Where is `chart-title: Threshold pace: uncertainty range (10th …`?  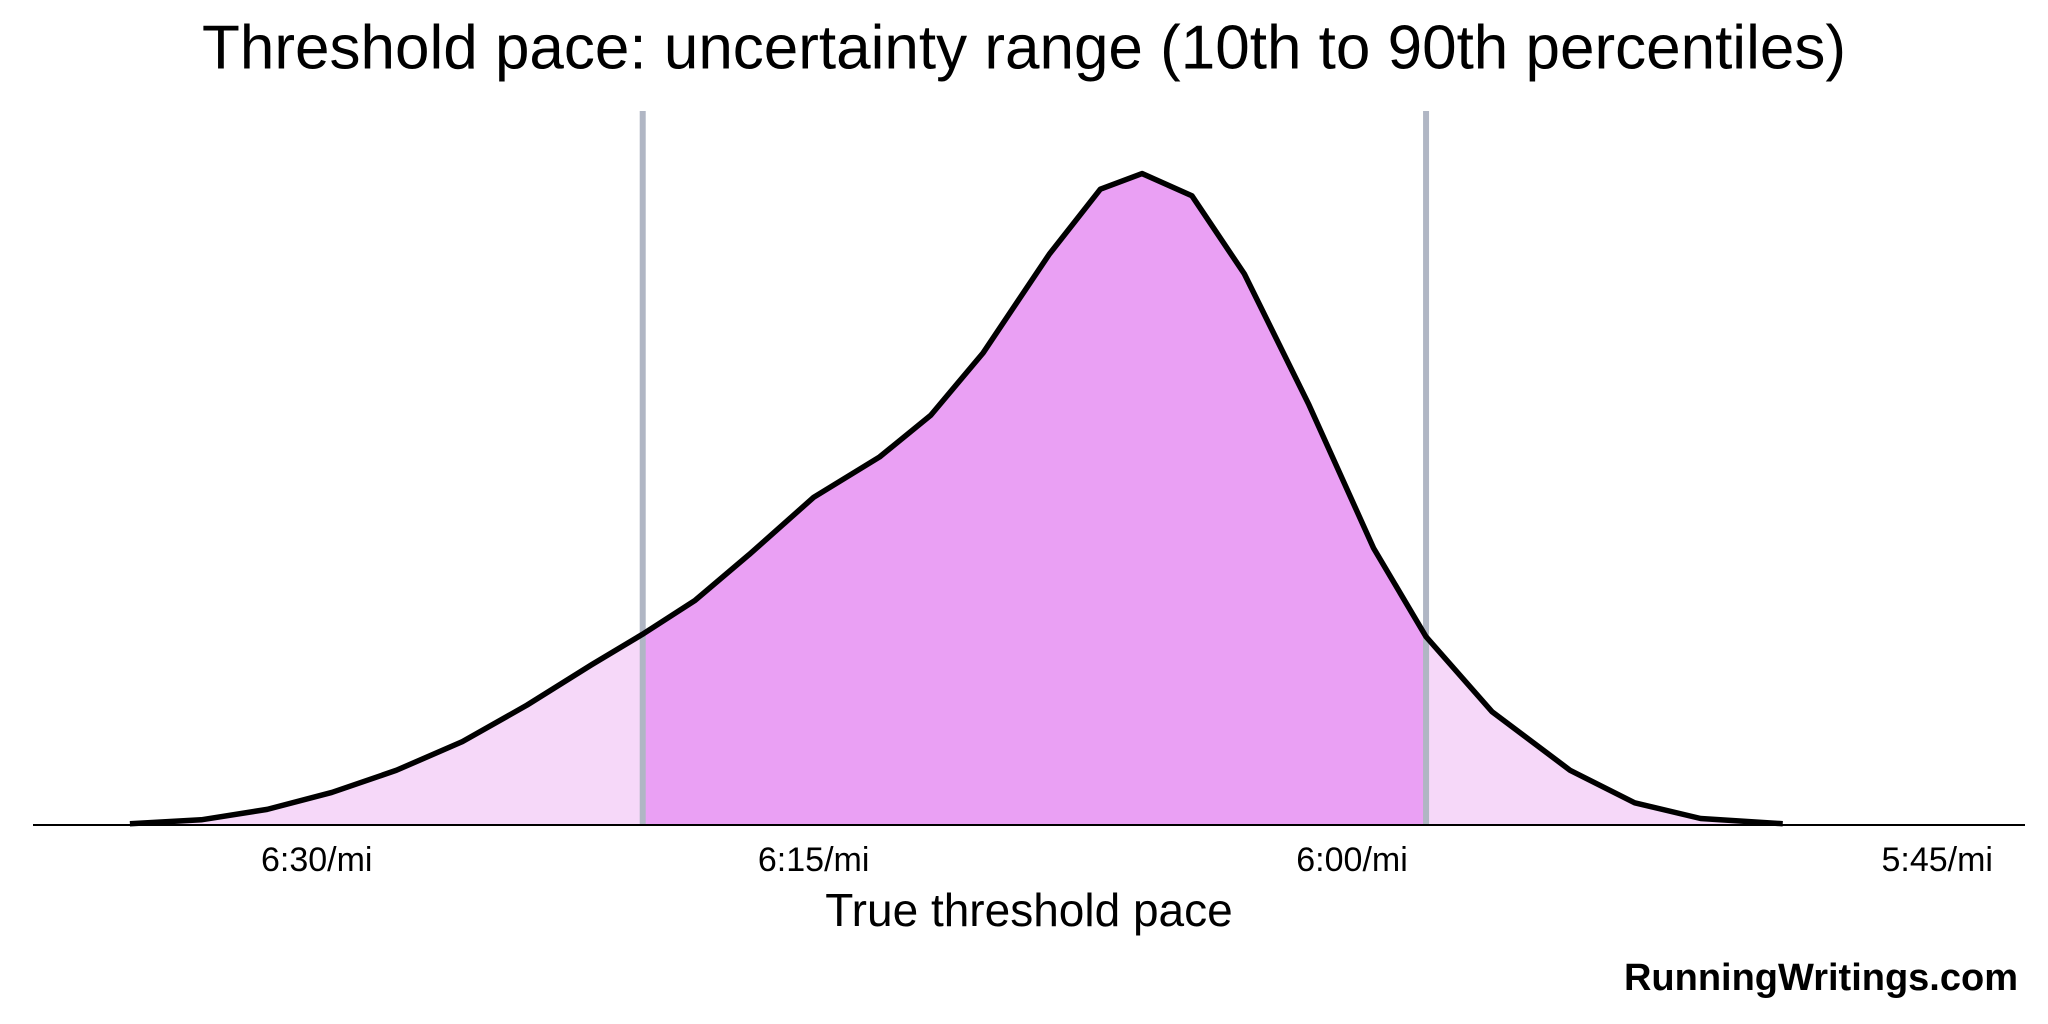 chart-title: Threshold pace: uncertainty range (10th … is located at coordinates (1024, 47).